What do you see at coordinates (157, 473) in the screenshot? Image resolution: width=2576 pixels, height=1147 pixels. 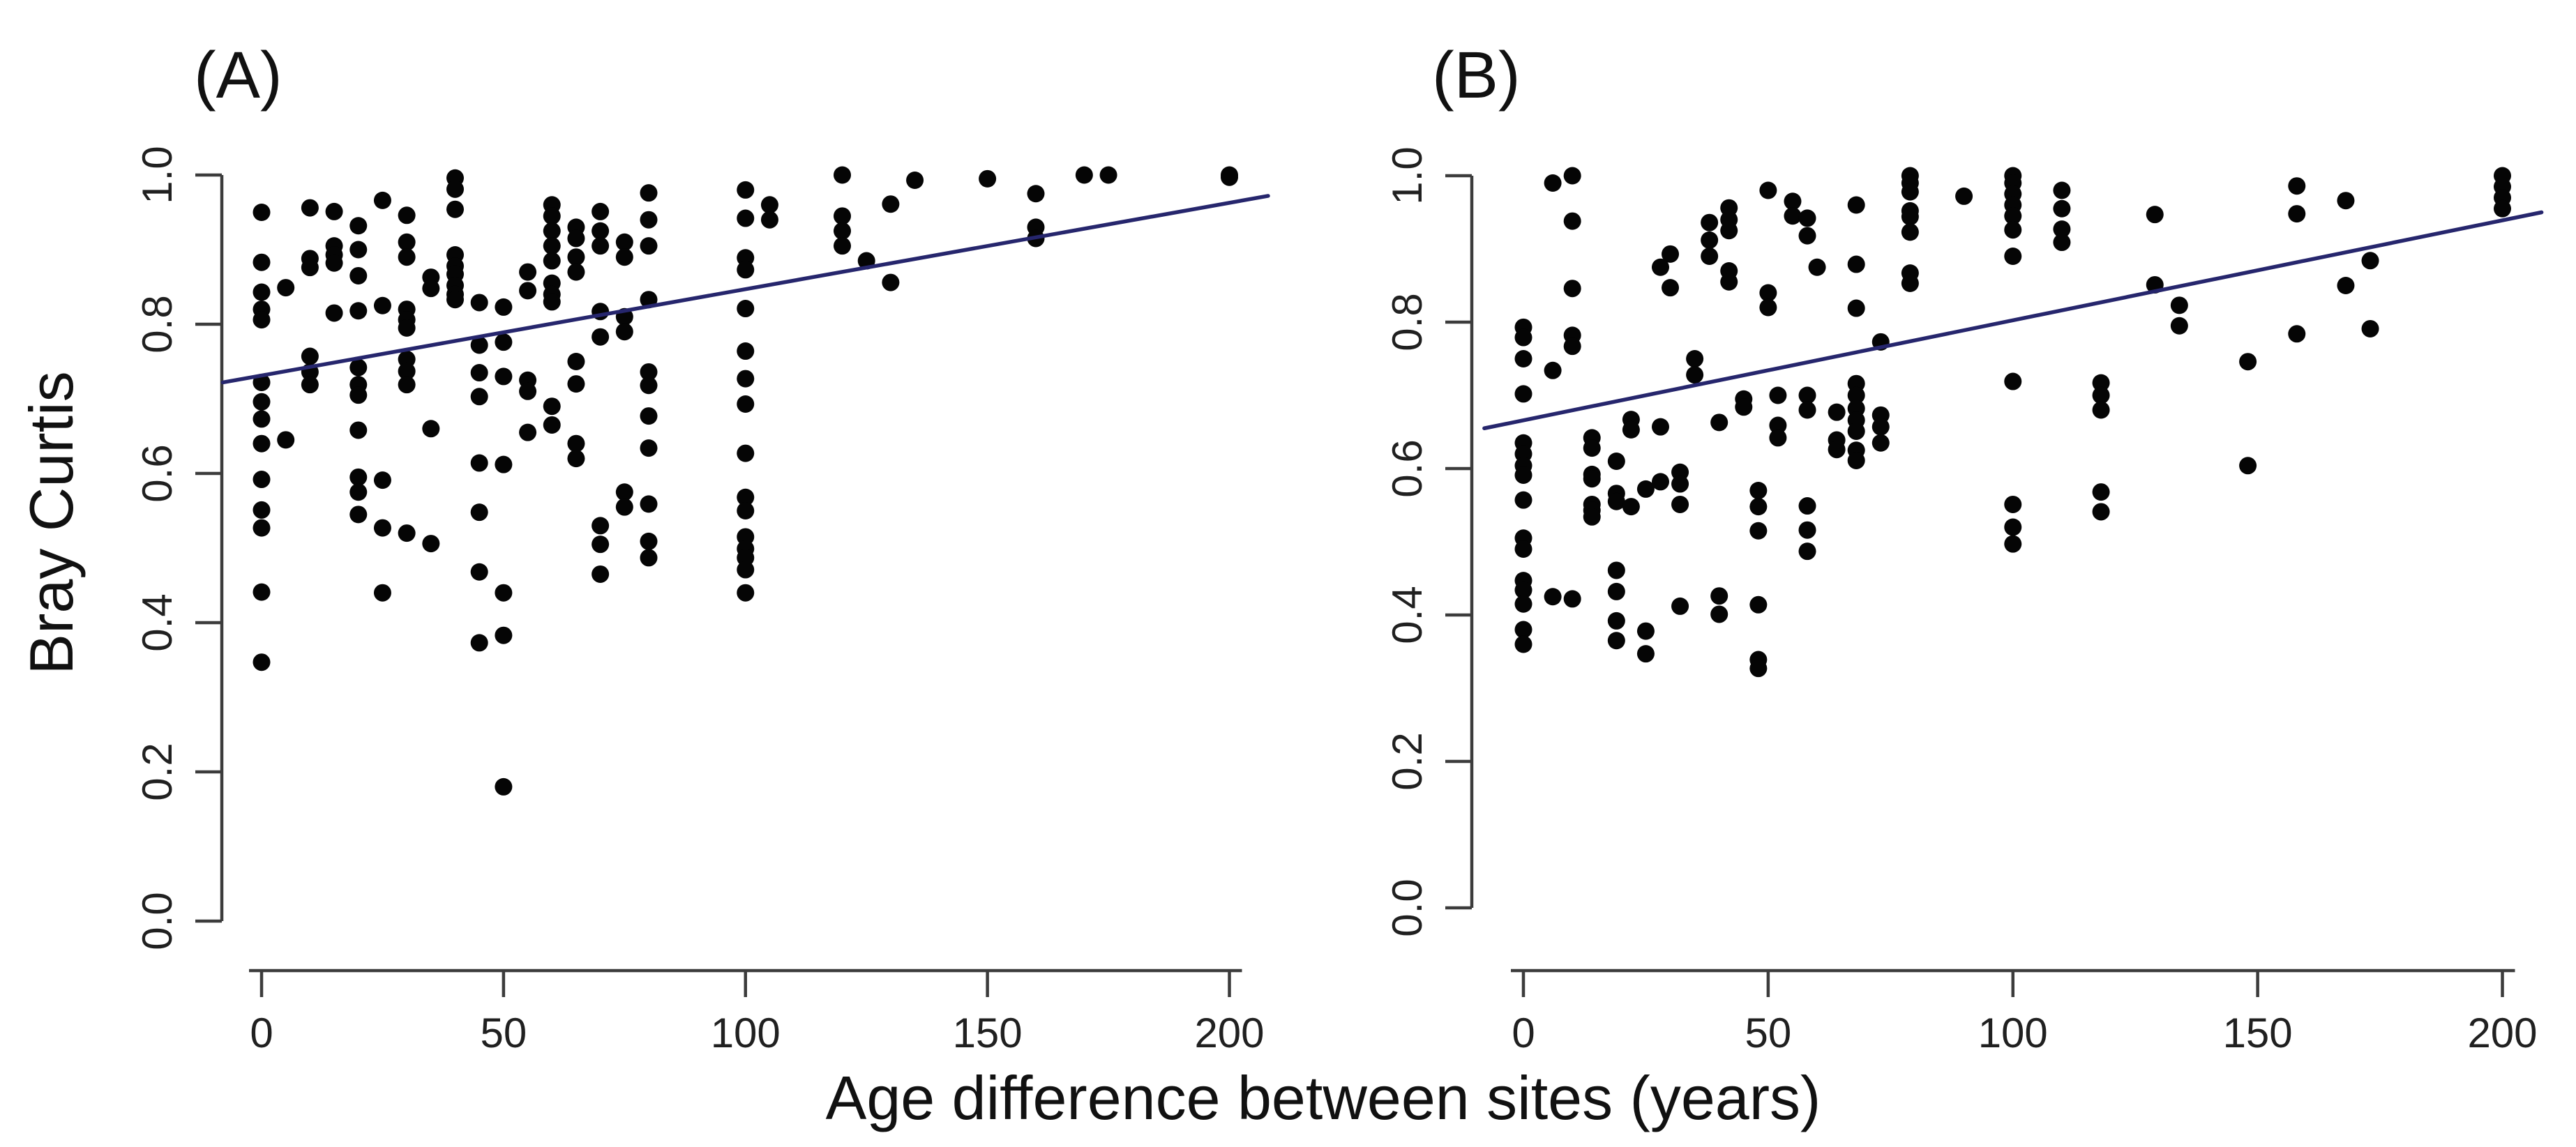 I see `y-tick-label: 0.6` at bounding box center [157, 473].